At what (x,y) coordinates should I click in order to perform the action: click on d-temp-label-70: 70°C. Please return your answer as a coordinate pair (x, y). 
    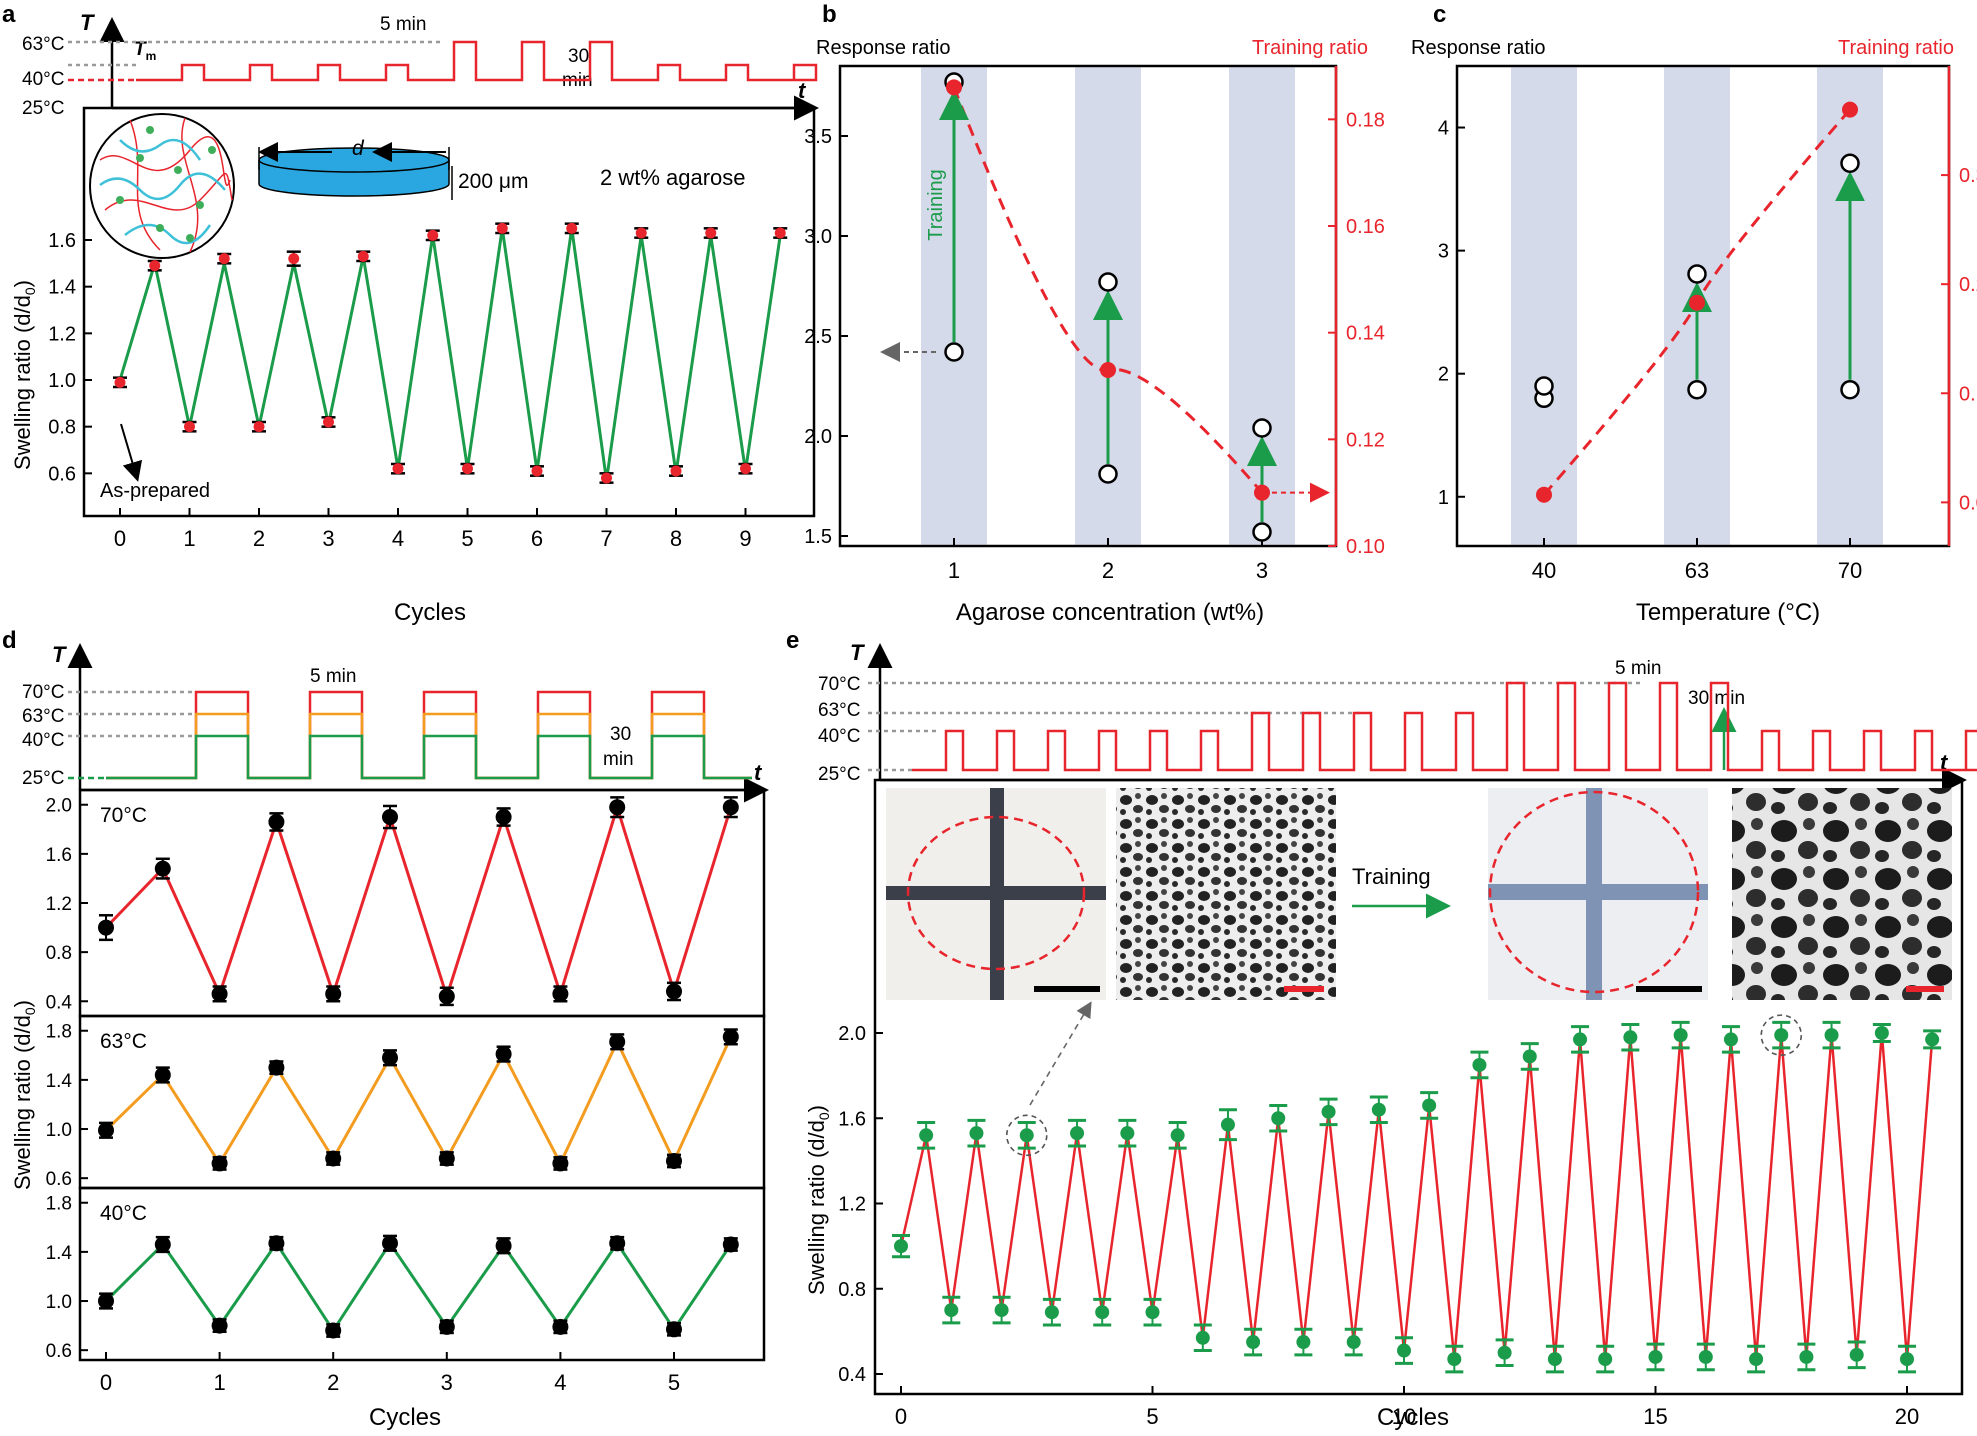
    Looking at the image, I should click on (43, 692).